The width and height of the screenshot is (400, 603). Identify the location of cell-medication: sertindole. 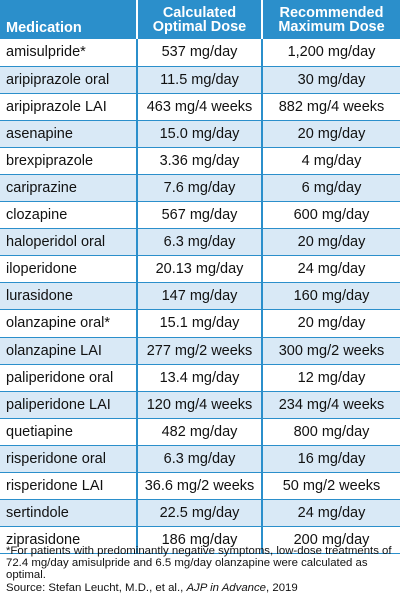
(69, 513).